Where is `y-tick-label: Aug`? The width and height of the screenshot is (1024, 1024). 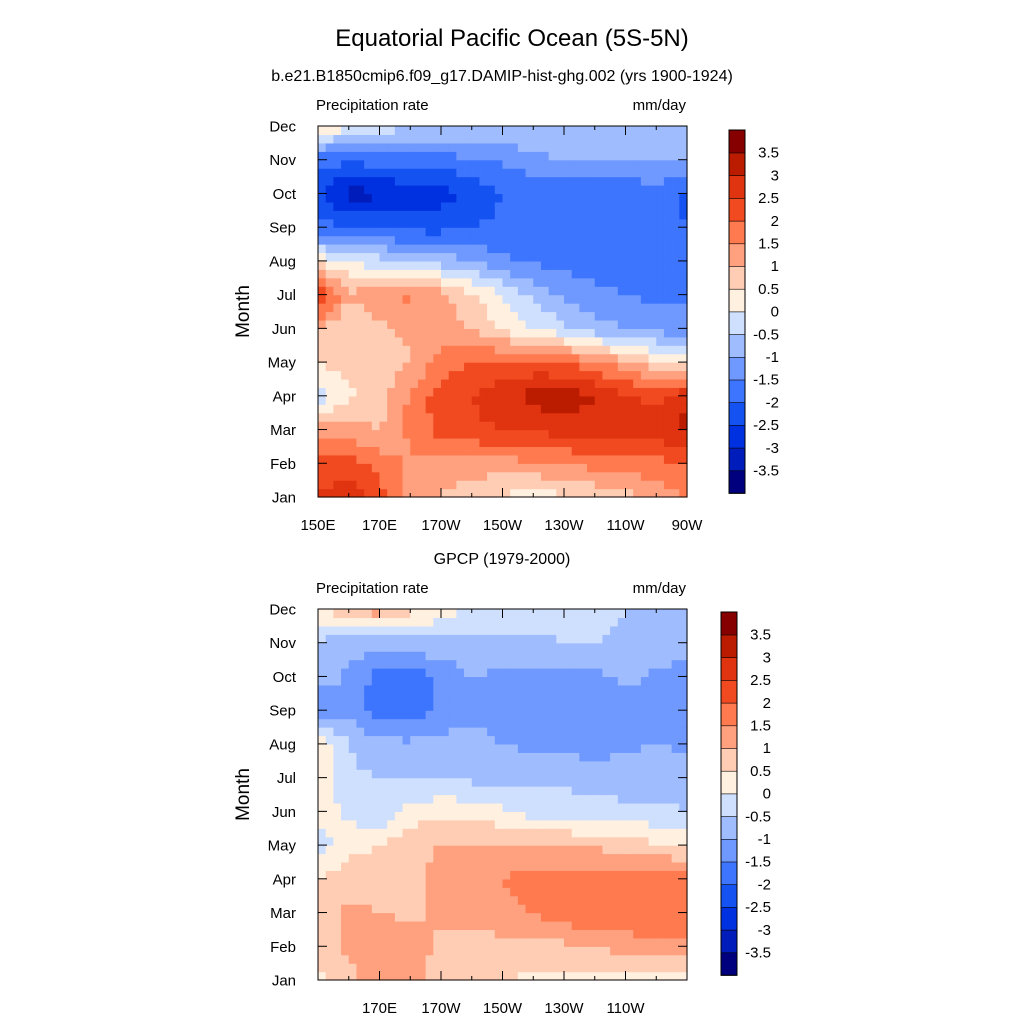
y-tick-label: Aug is located at coordinates (282, 261).